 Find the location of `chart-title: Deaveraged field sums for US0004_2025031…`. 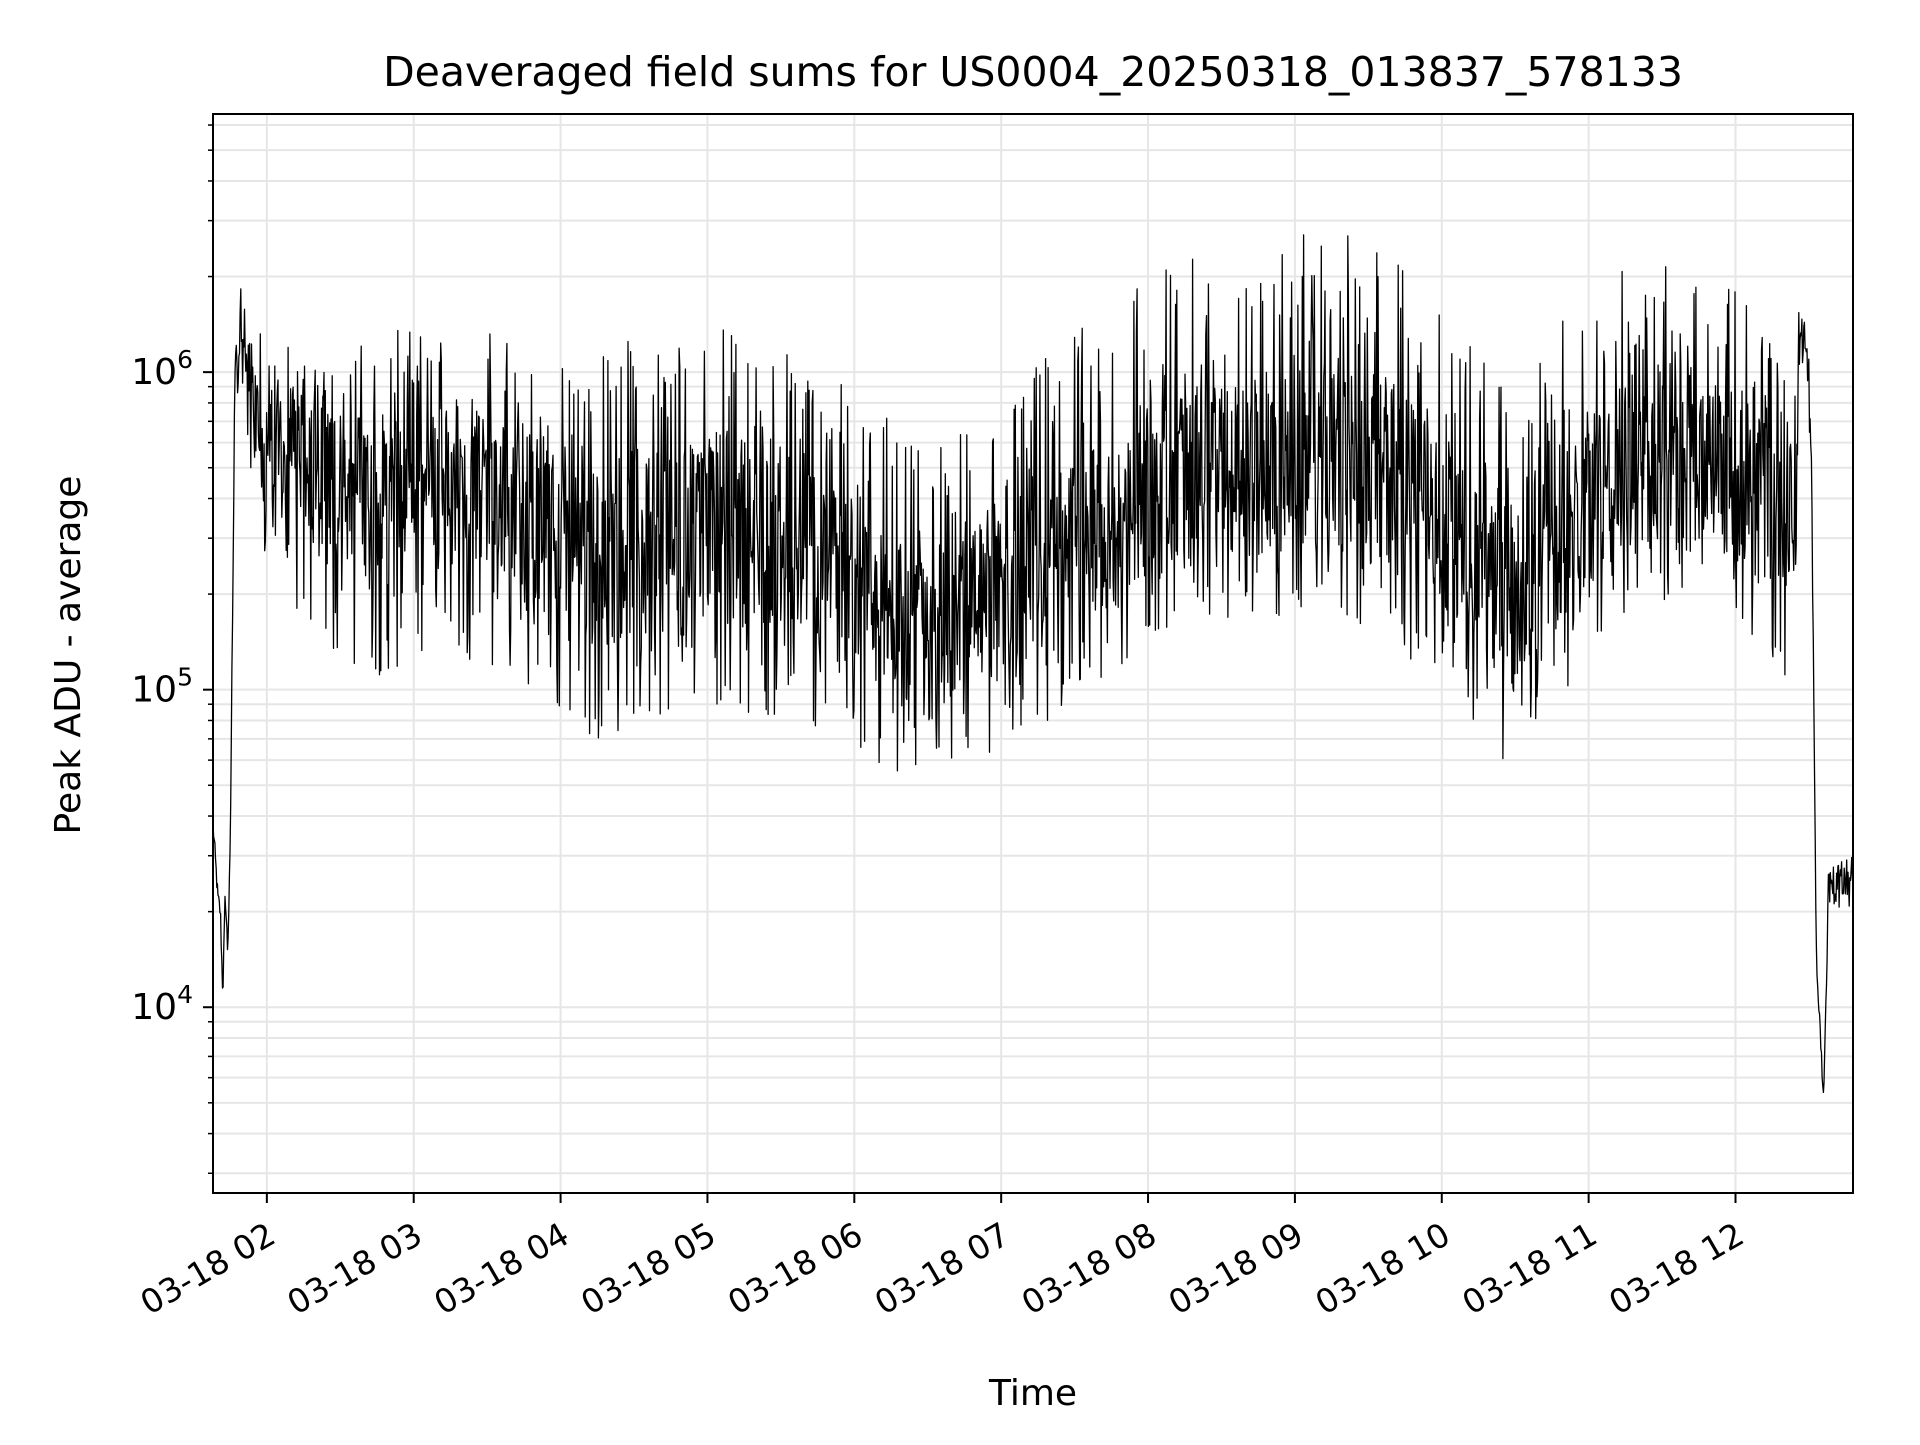

chart-title: Deaveraged field sums for US0004_2025031… is located at coordinates (1033, 72).